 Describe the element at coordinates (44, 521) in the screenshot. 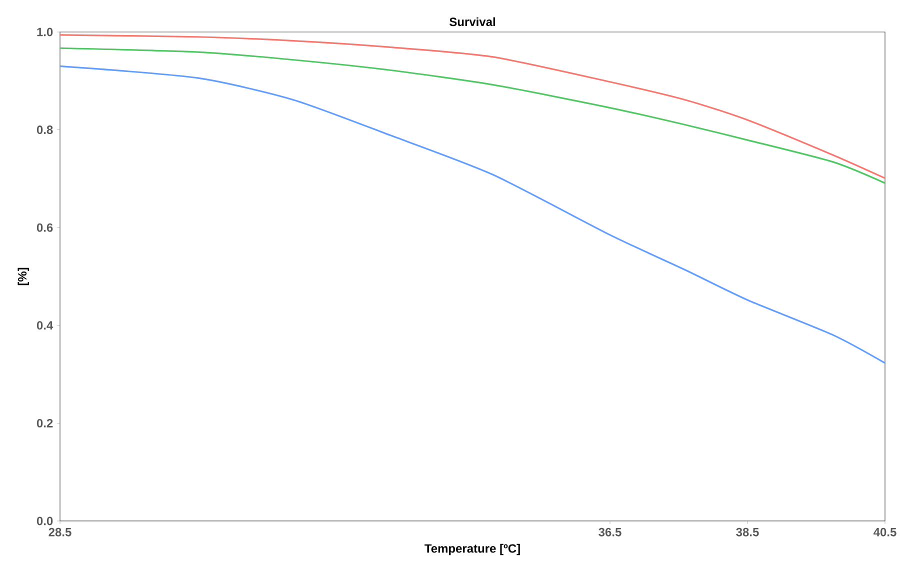

I see `y-tick-label: 0.0` at that location.